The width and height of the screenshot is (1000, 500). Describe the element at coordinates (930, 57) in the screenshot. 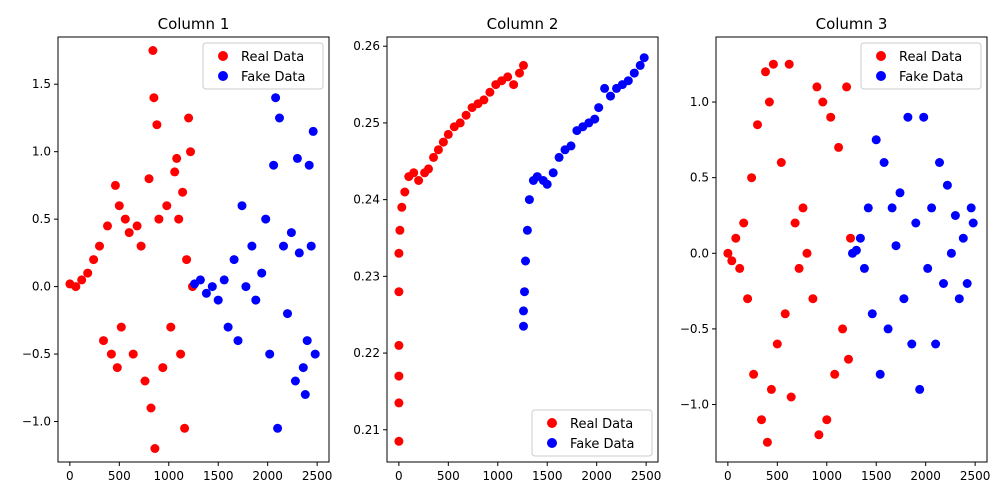

I see `legend-label: Real Data` at that location.